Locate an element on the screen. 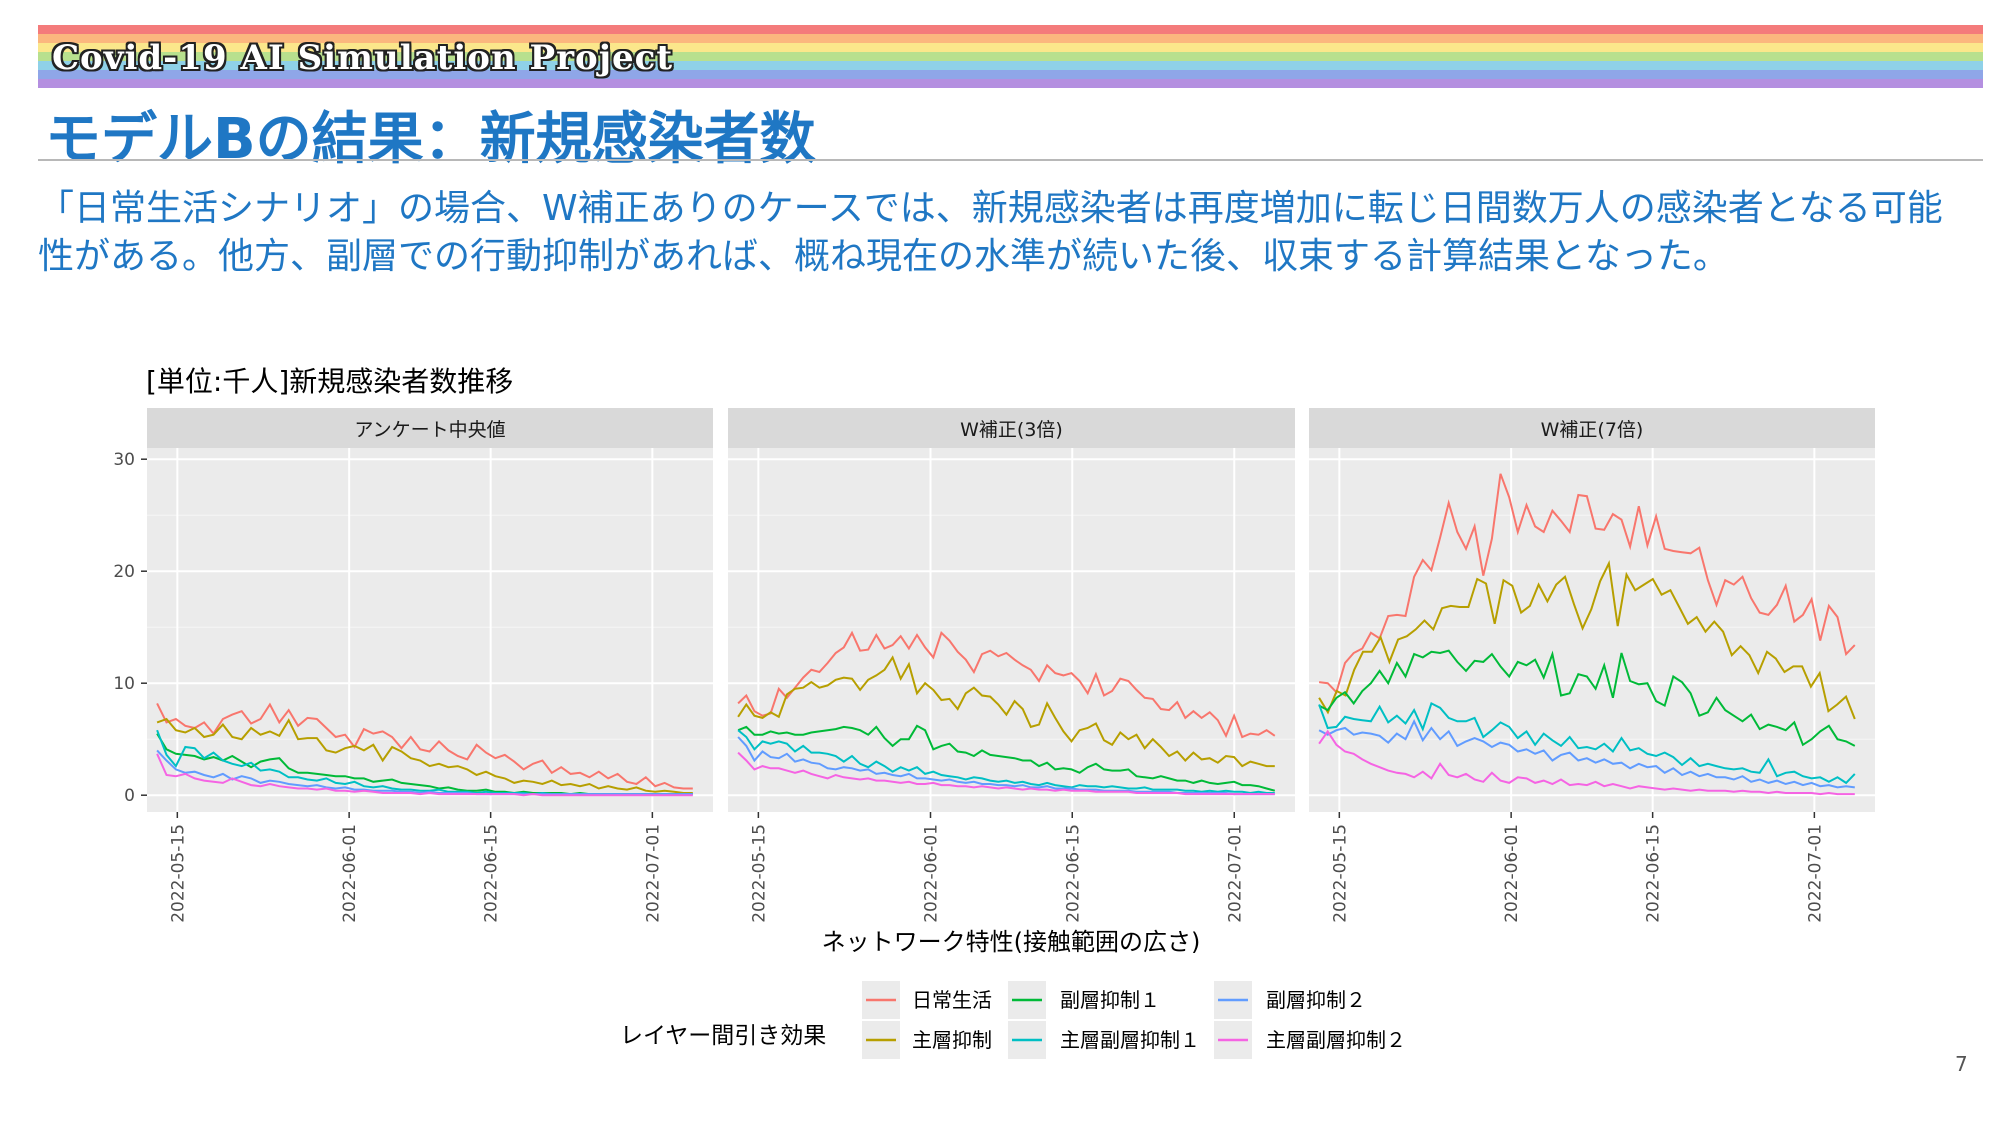 This screenshot has width=2000, height=1125. y-tick-label: 10 is located at coordinates (124, 684).